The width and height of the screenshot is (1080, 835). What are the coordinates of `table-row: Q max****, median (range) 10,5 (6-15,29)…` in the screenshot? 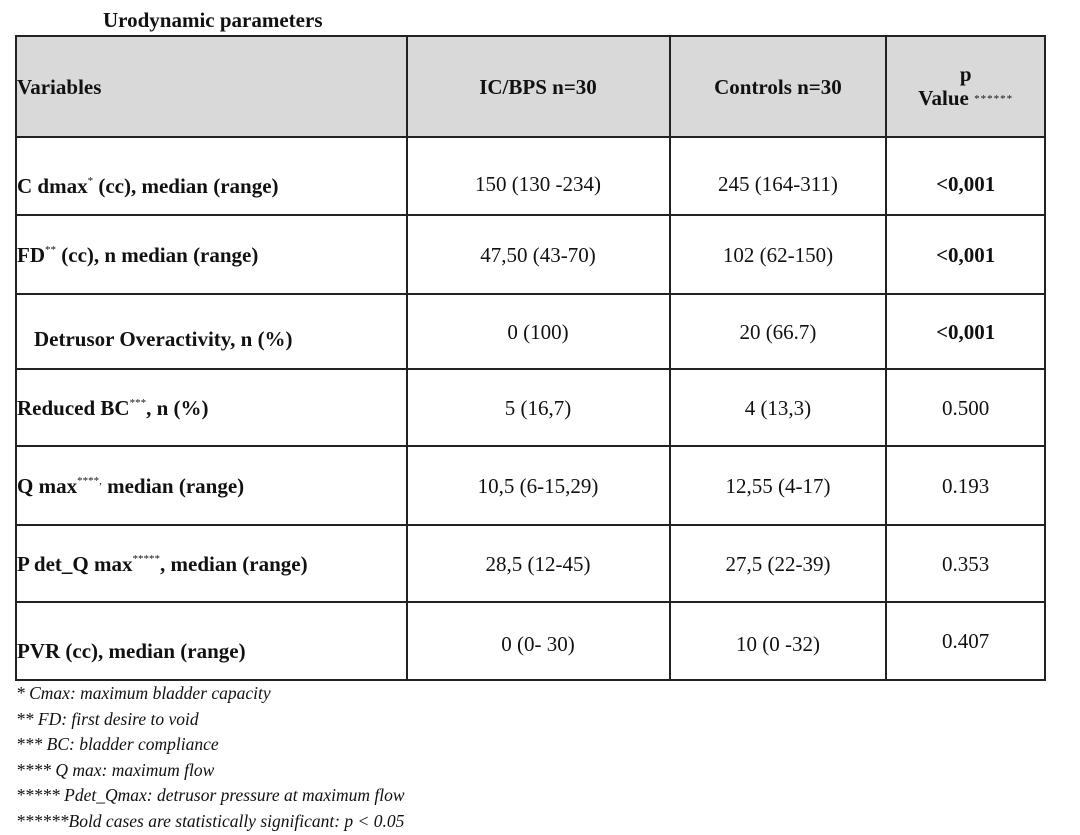 It's located at (530, 485).